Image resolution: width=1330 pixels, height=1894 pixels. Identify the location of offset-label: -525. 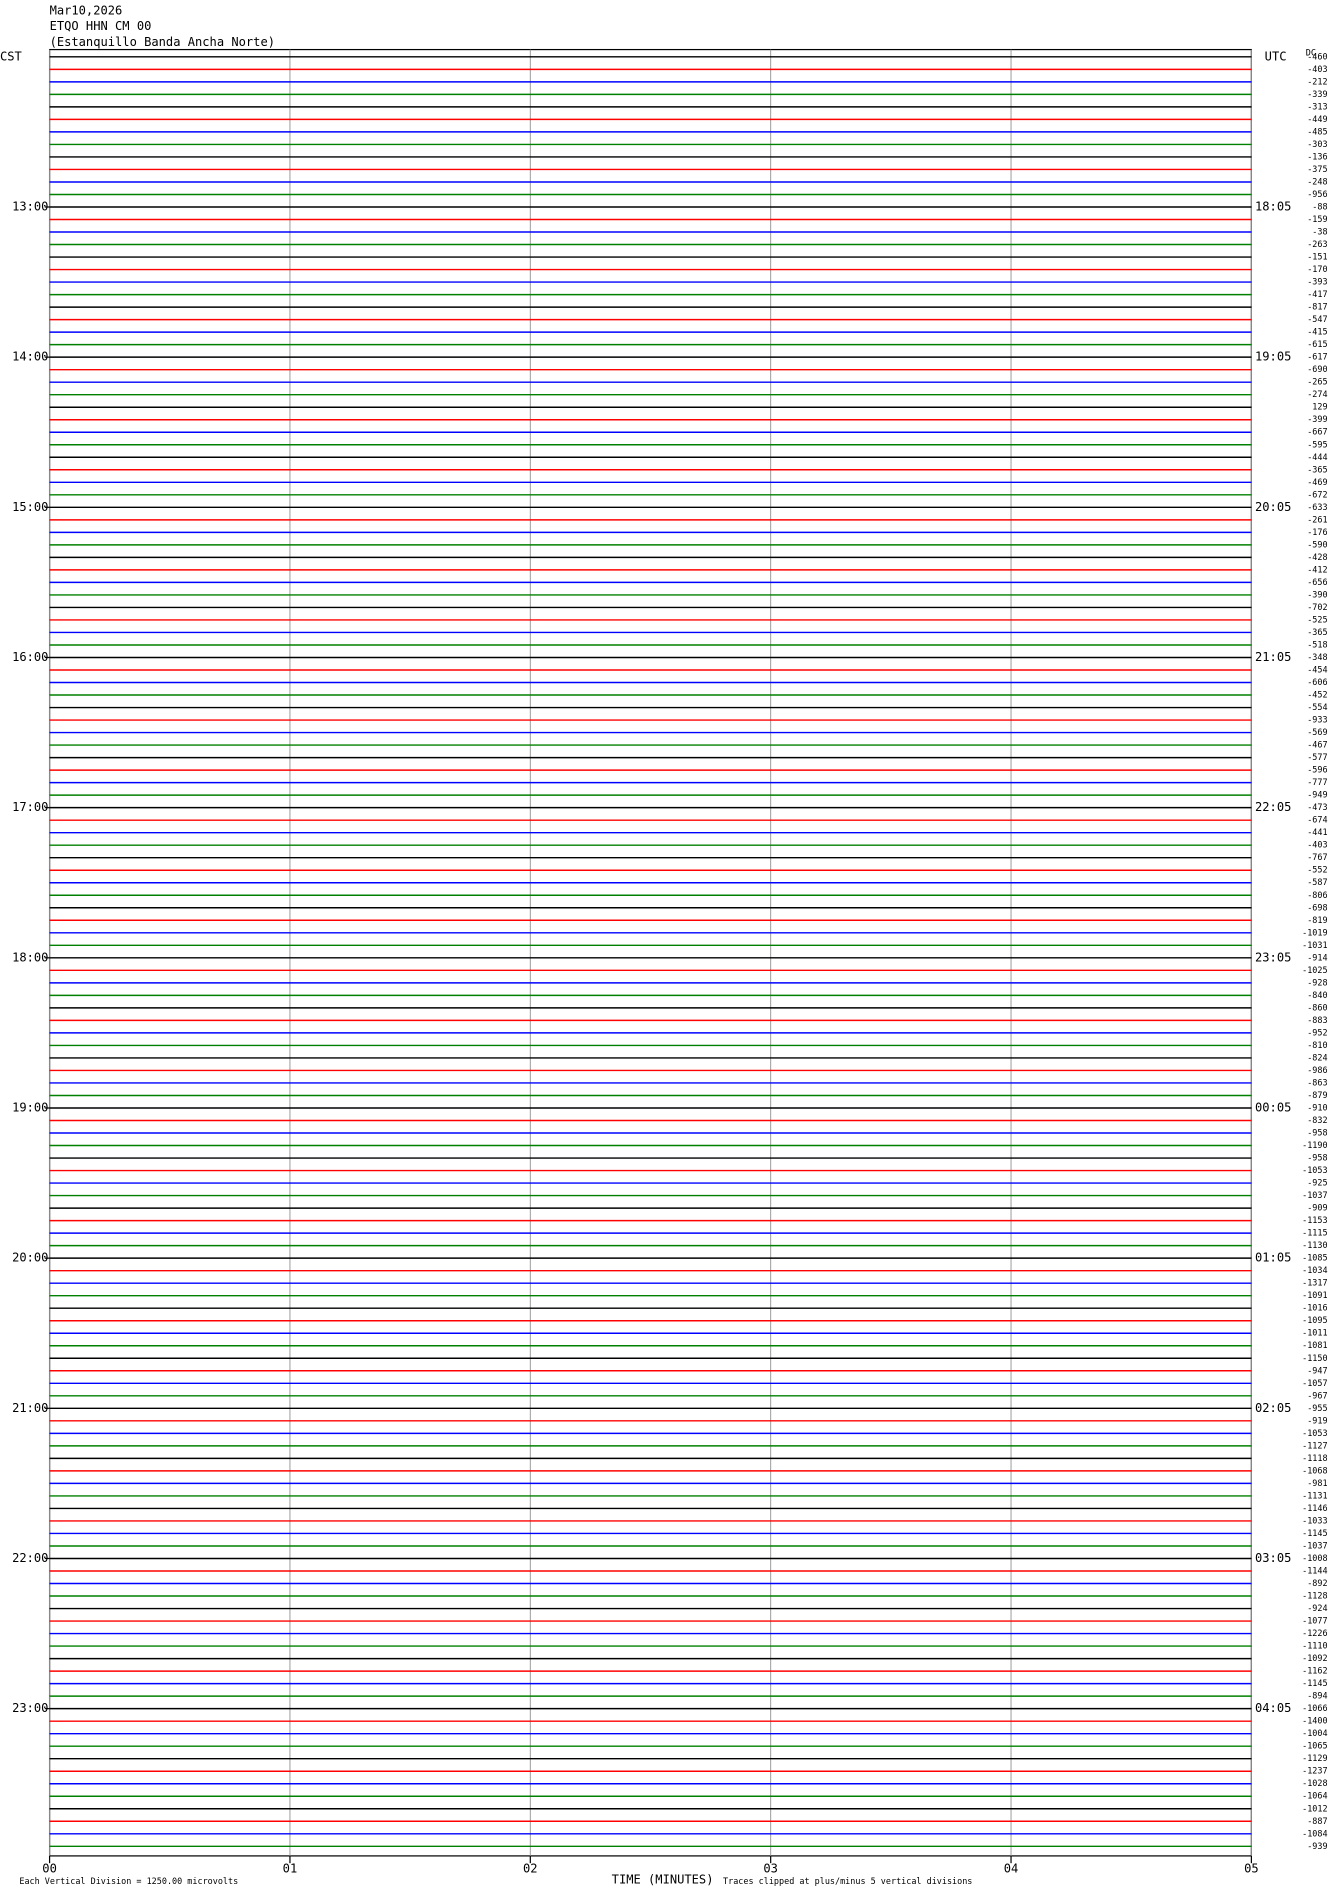
(1317, 619).